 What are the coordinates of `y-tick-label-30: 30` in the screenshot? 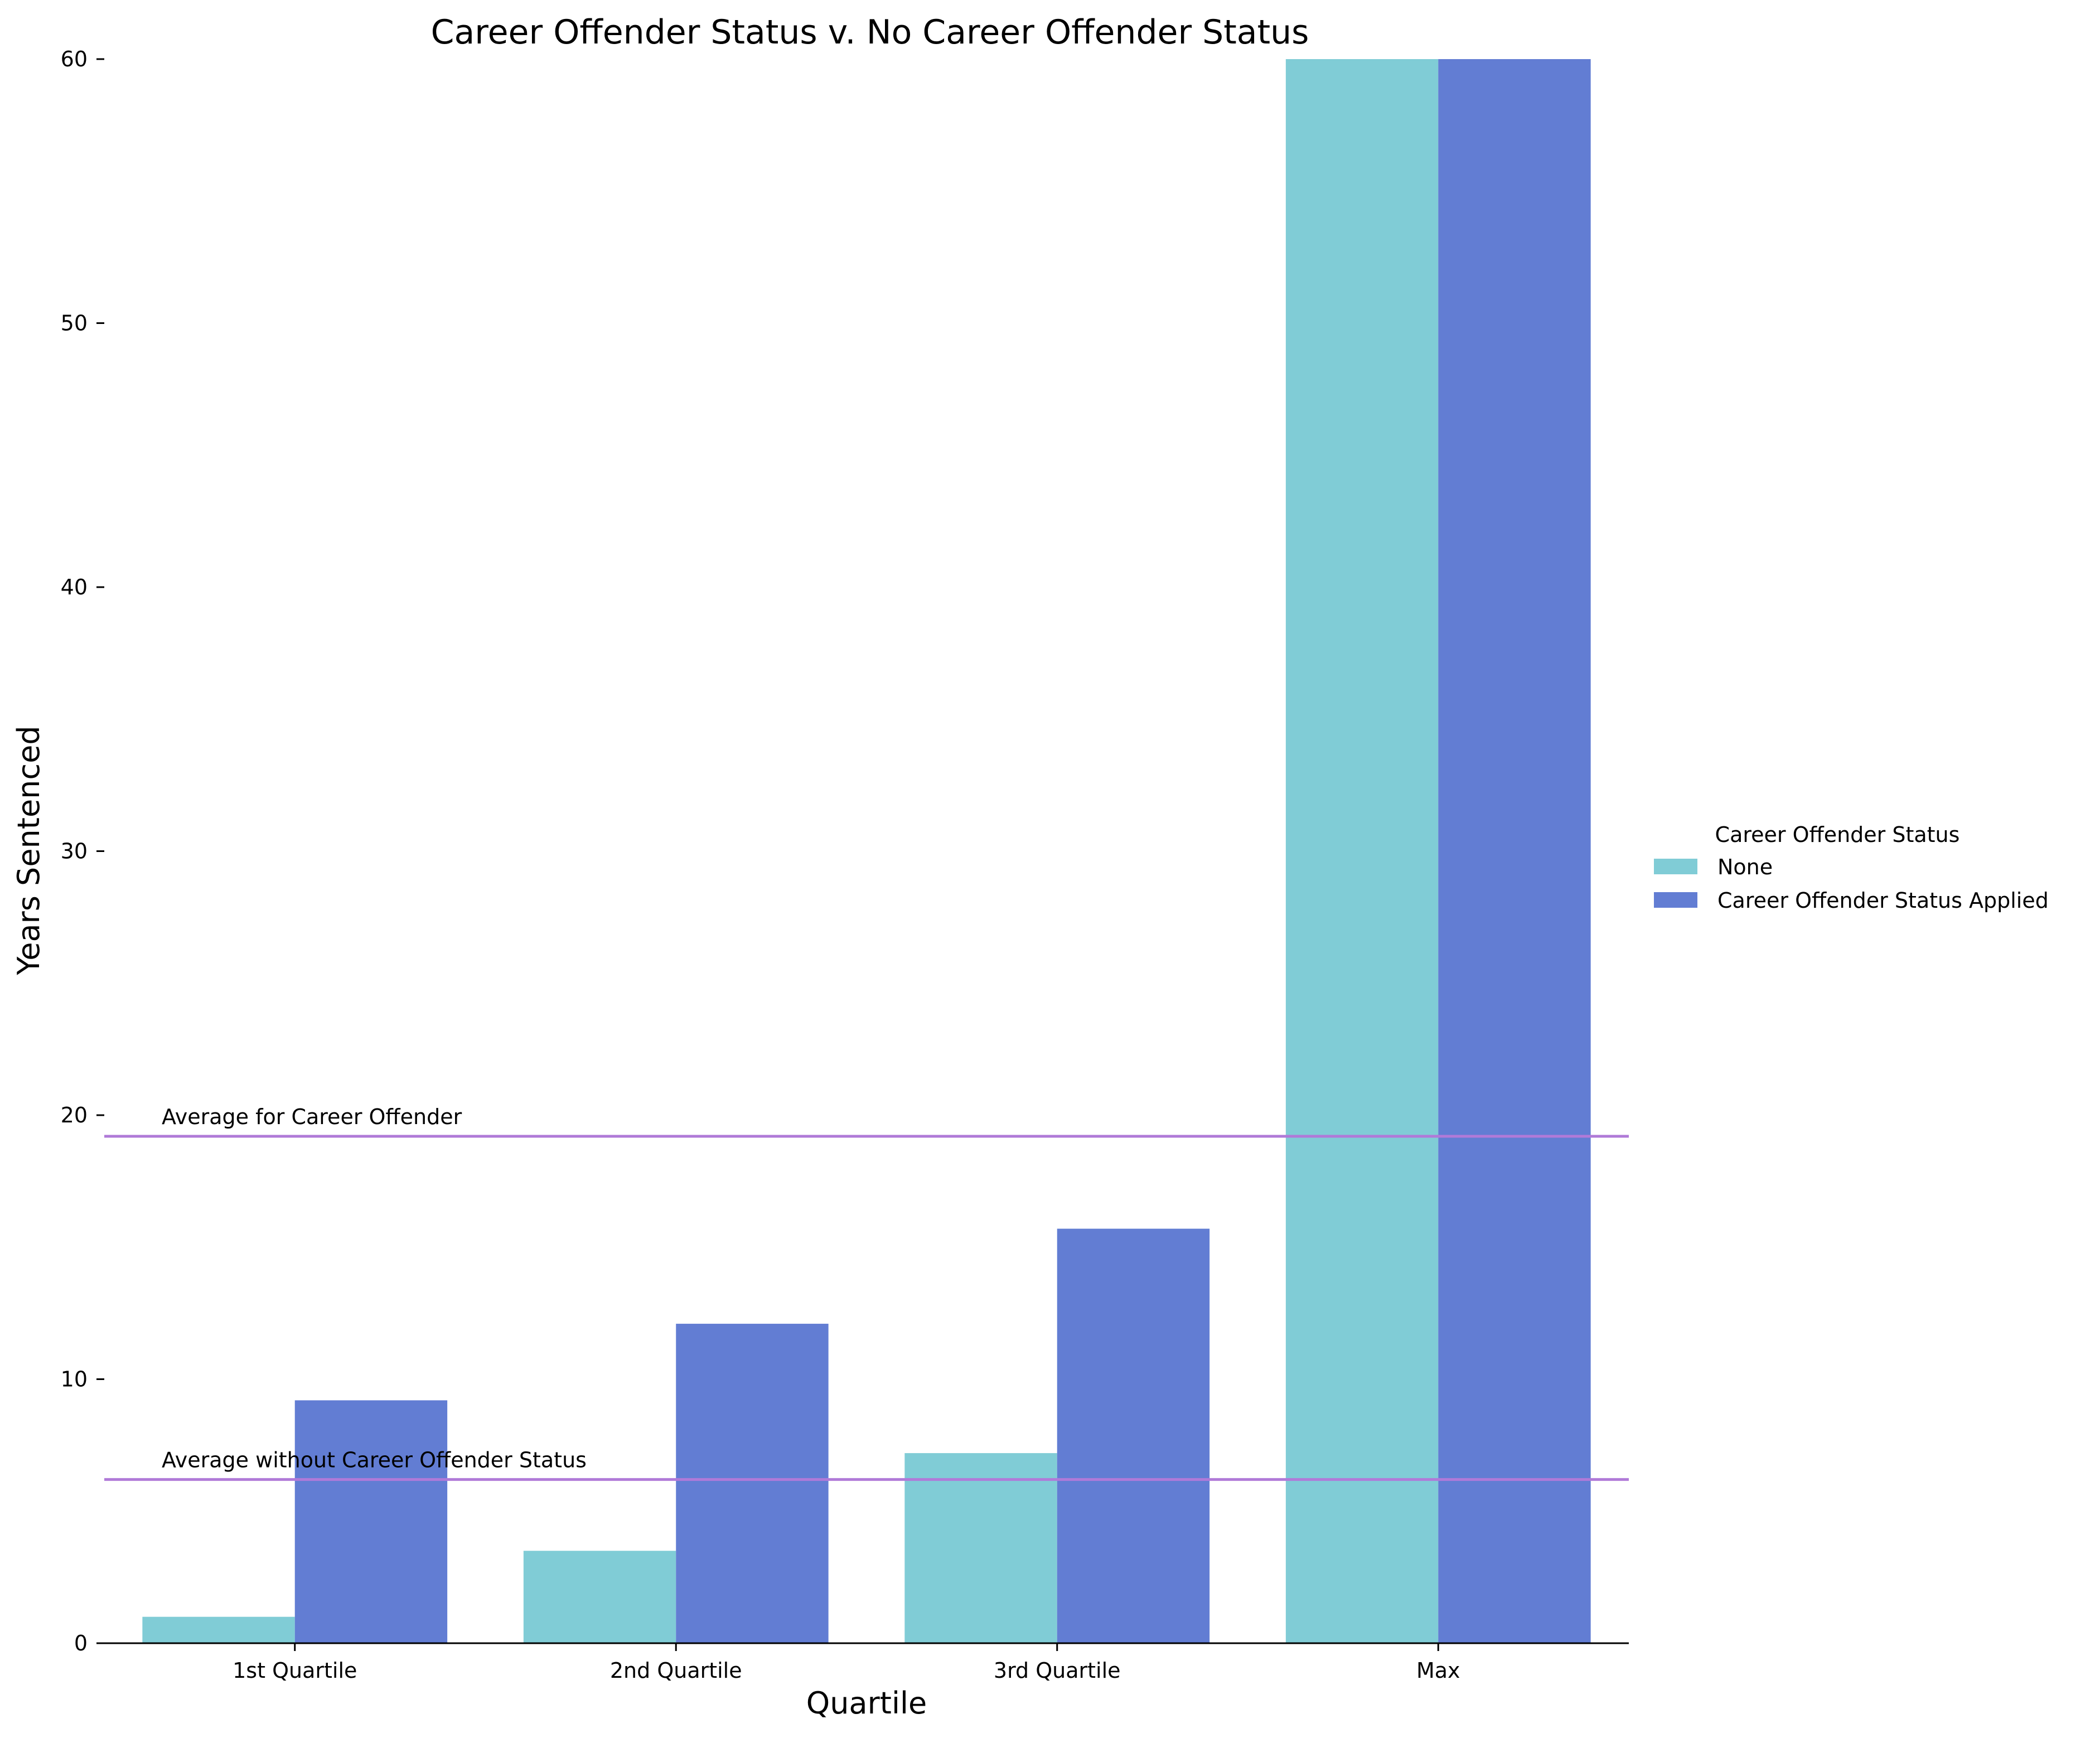 It's located at (74, 852).